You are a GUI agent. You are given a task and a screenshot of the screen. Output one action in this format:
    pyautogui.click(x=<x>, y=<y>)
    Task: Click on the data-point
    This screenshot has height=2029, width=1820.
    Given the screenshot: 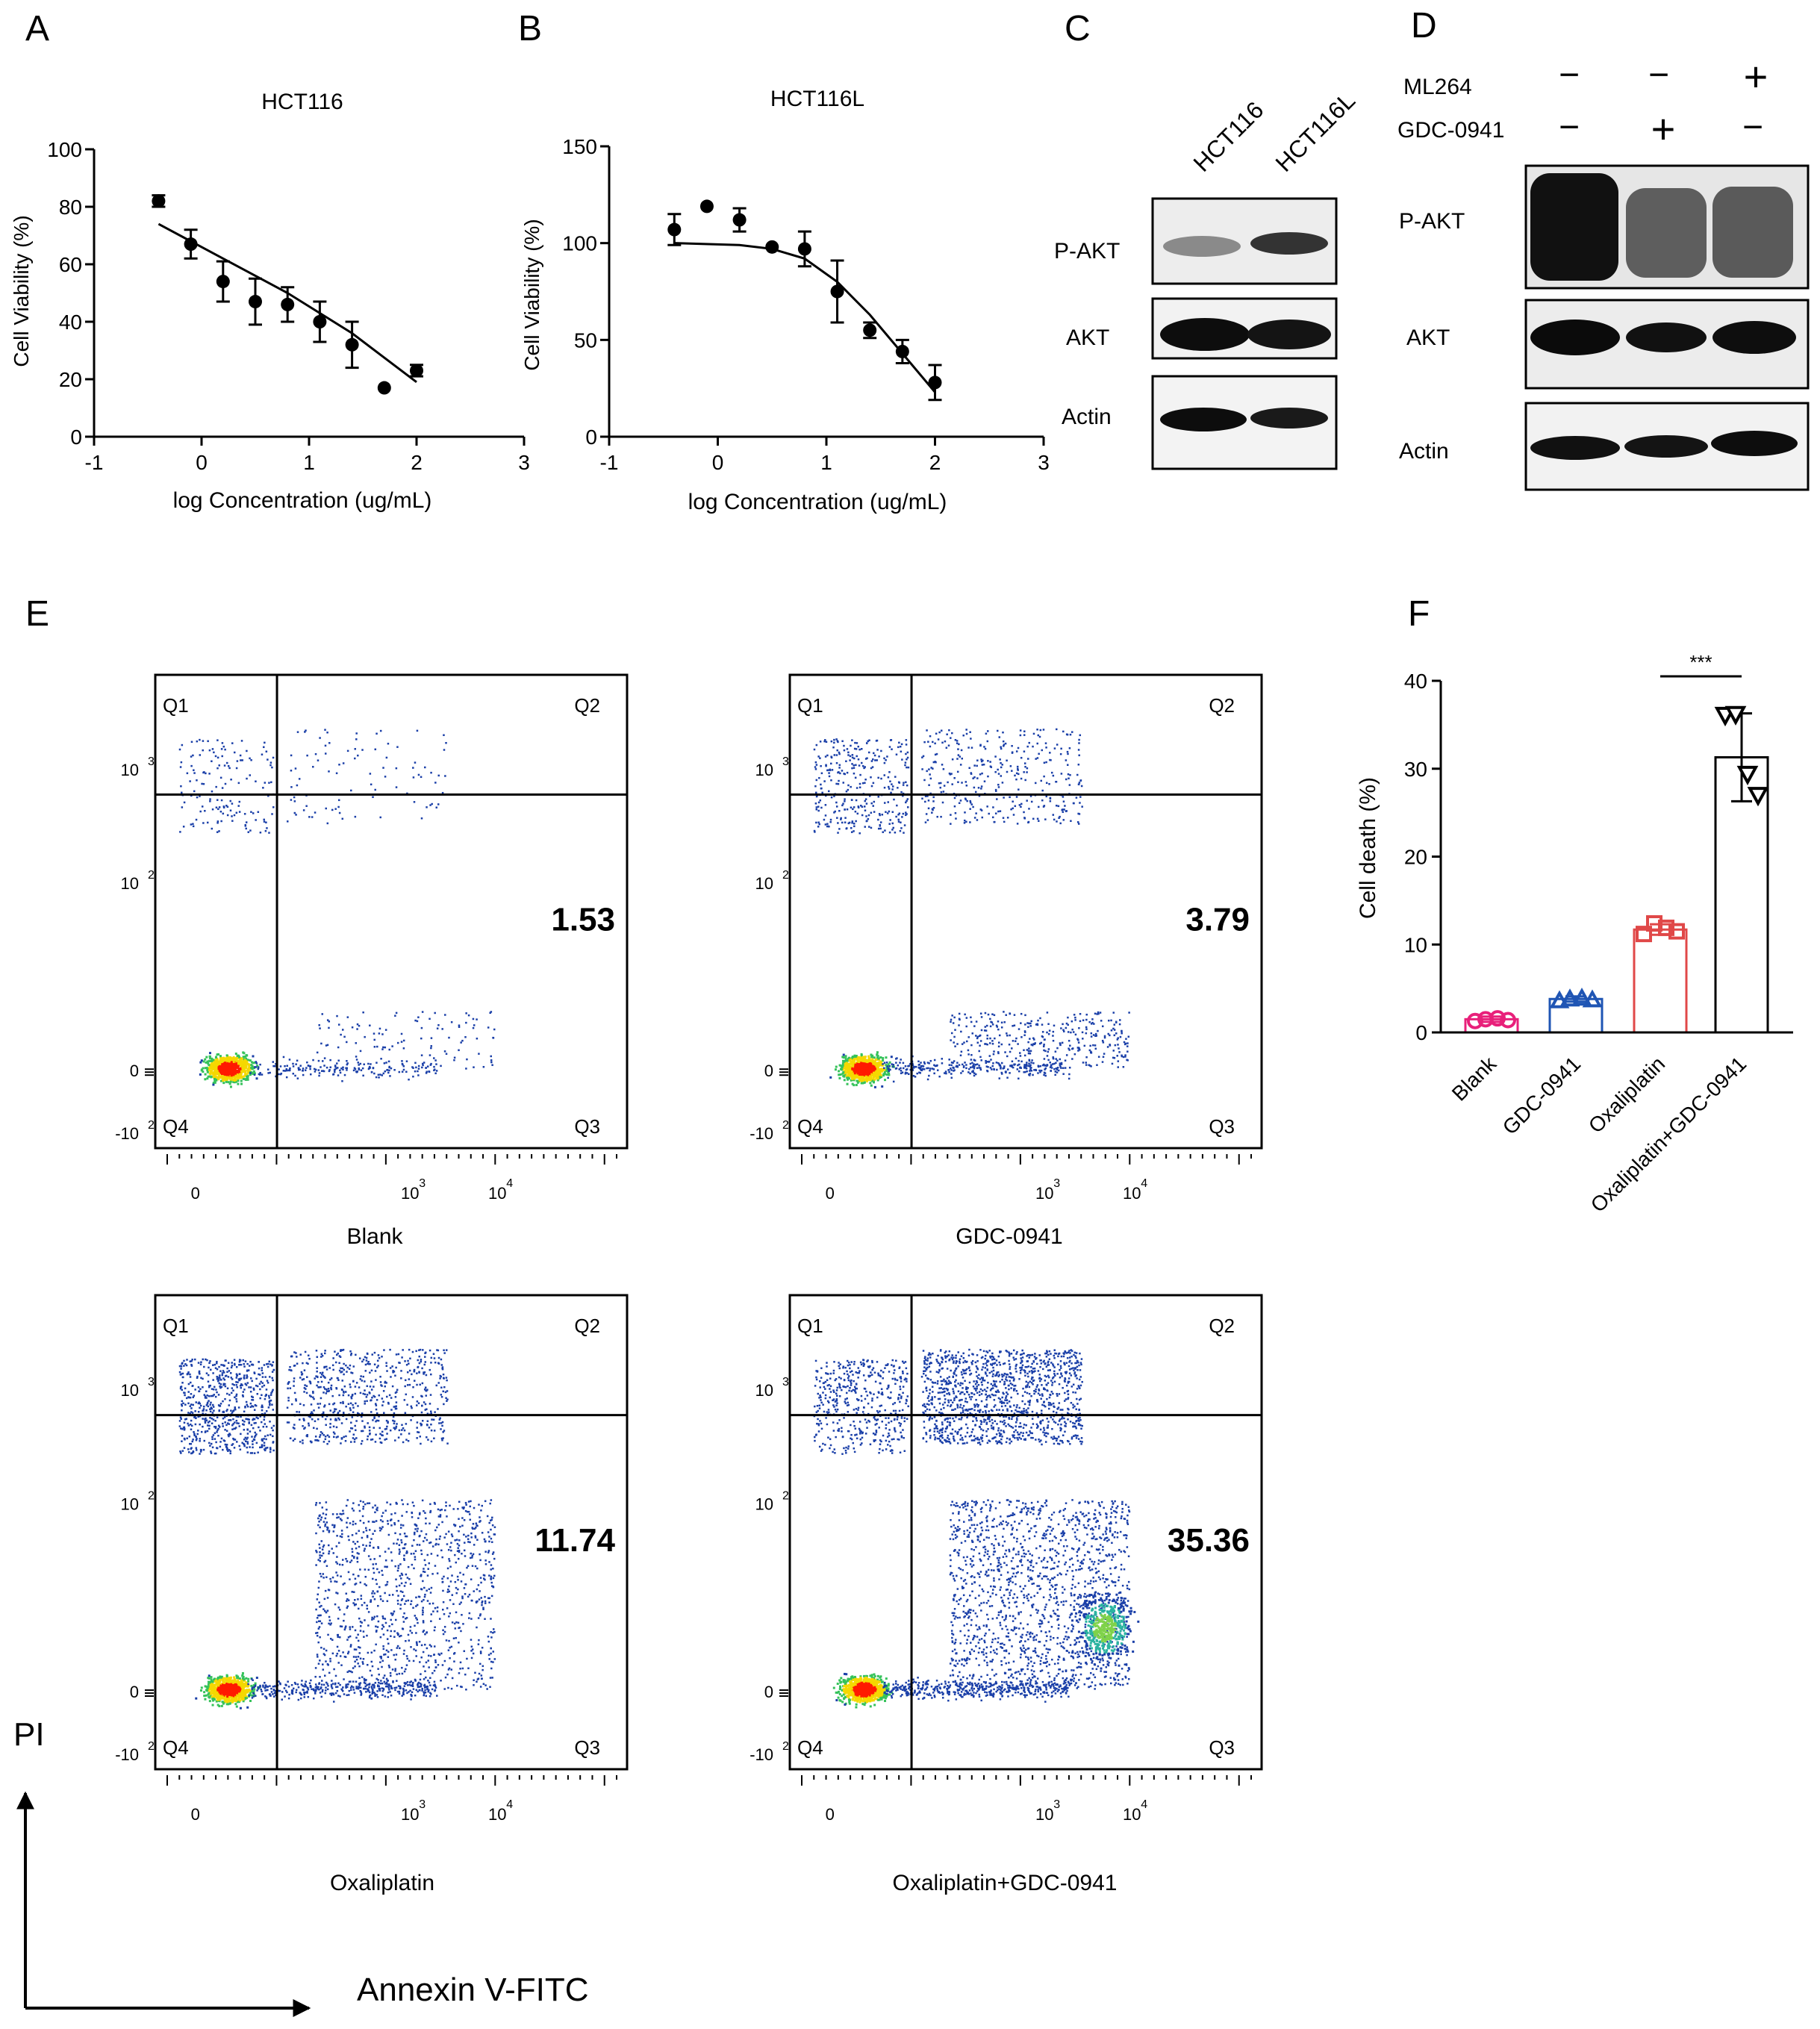 What is the action you would take?
    pyautogui.click(x=159, y=201)
    